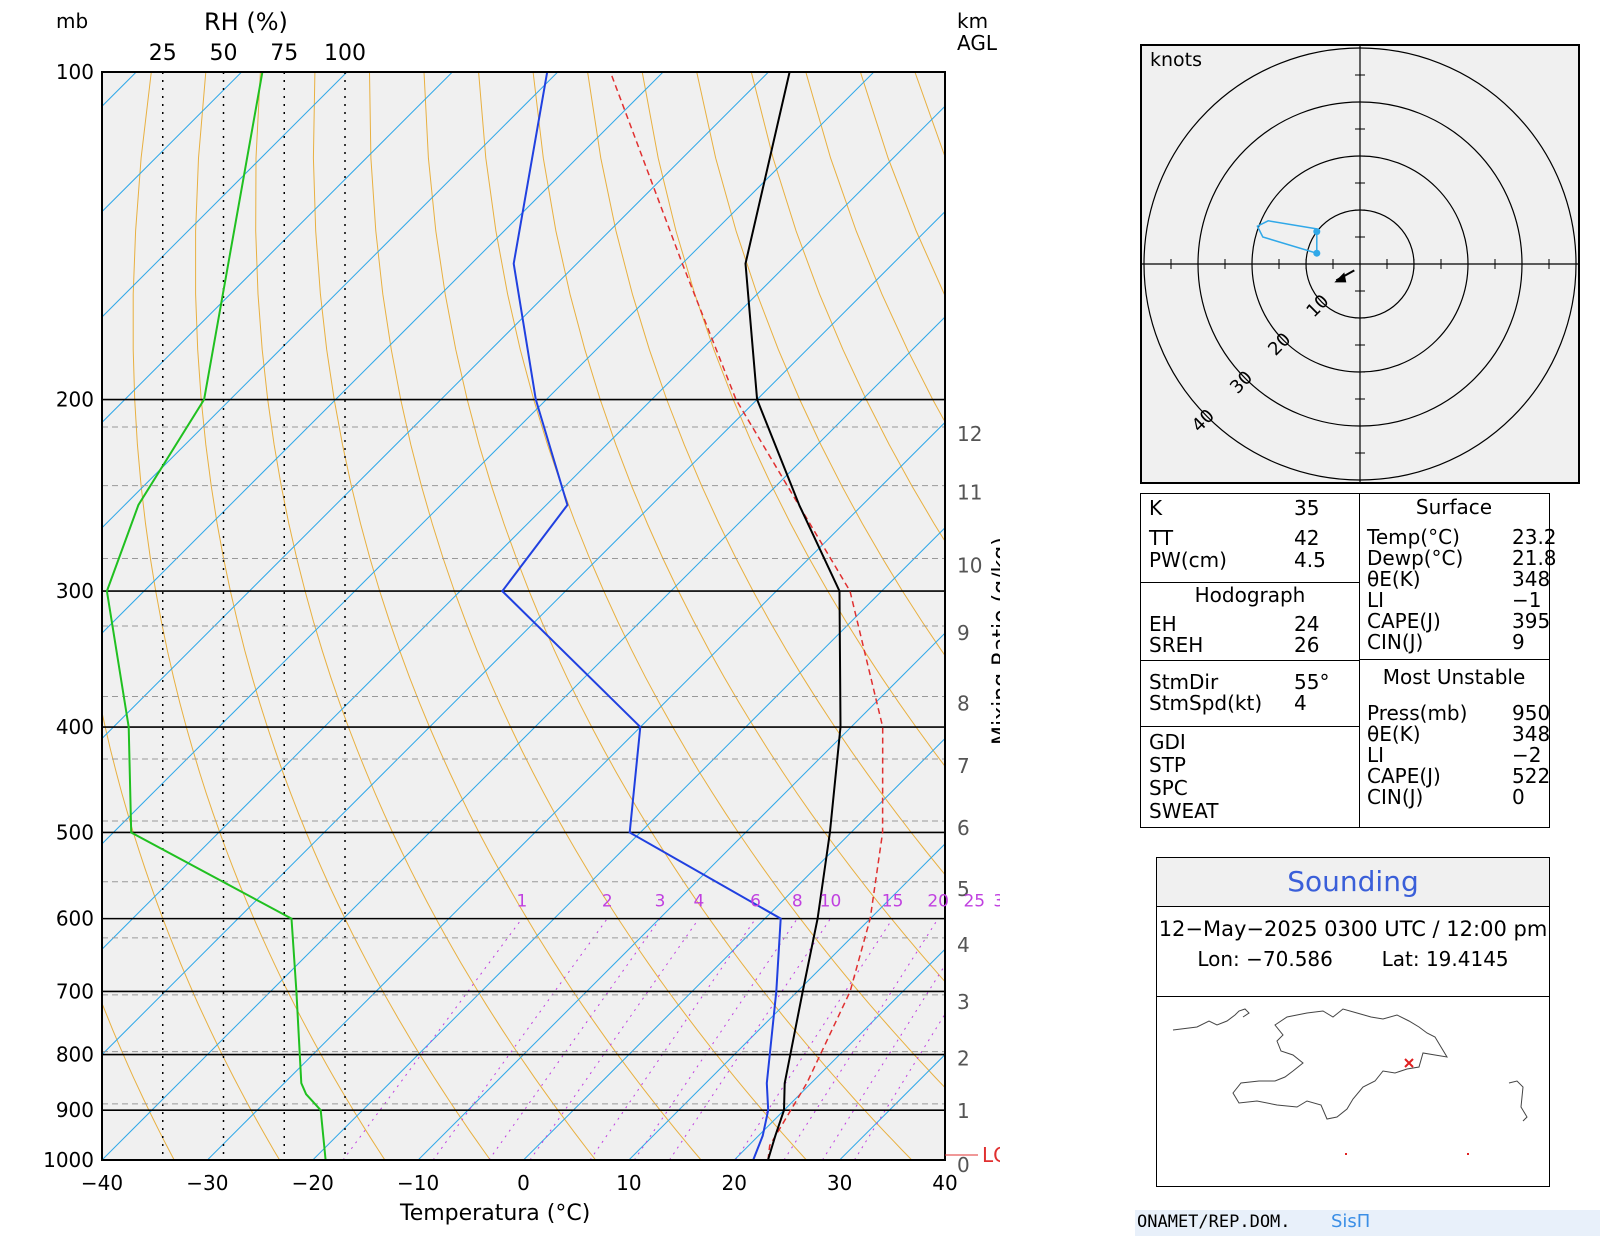 The width and height of the screenshot is (1600, 1236). Describe the element at coordinates (1394, 734) in the screenshot. I see `mu-theta-label: θE(K)` at that location.